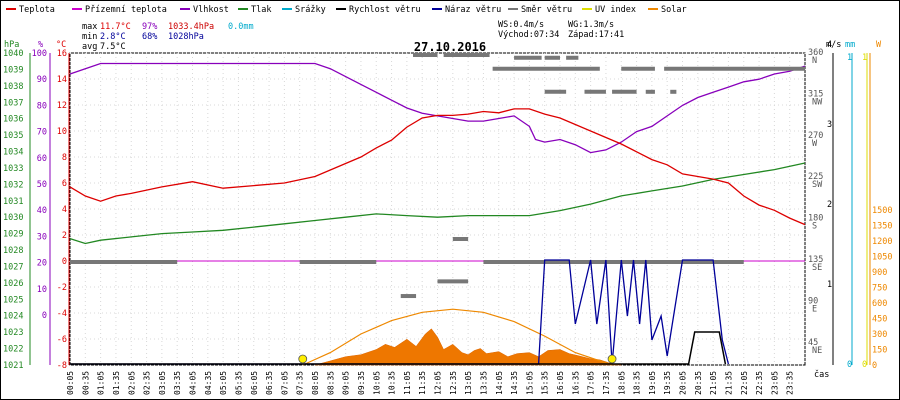 The height and width of the screenshot is (400, 900). What do you see at coordinates (37, 10) in the screenshot?
I see `legend-label: Teplota` at bounding box center [37, 10].